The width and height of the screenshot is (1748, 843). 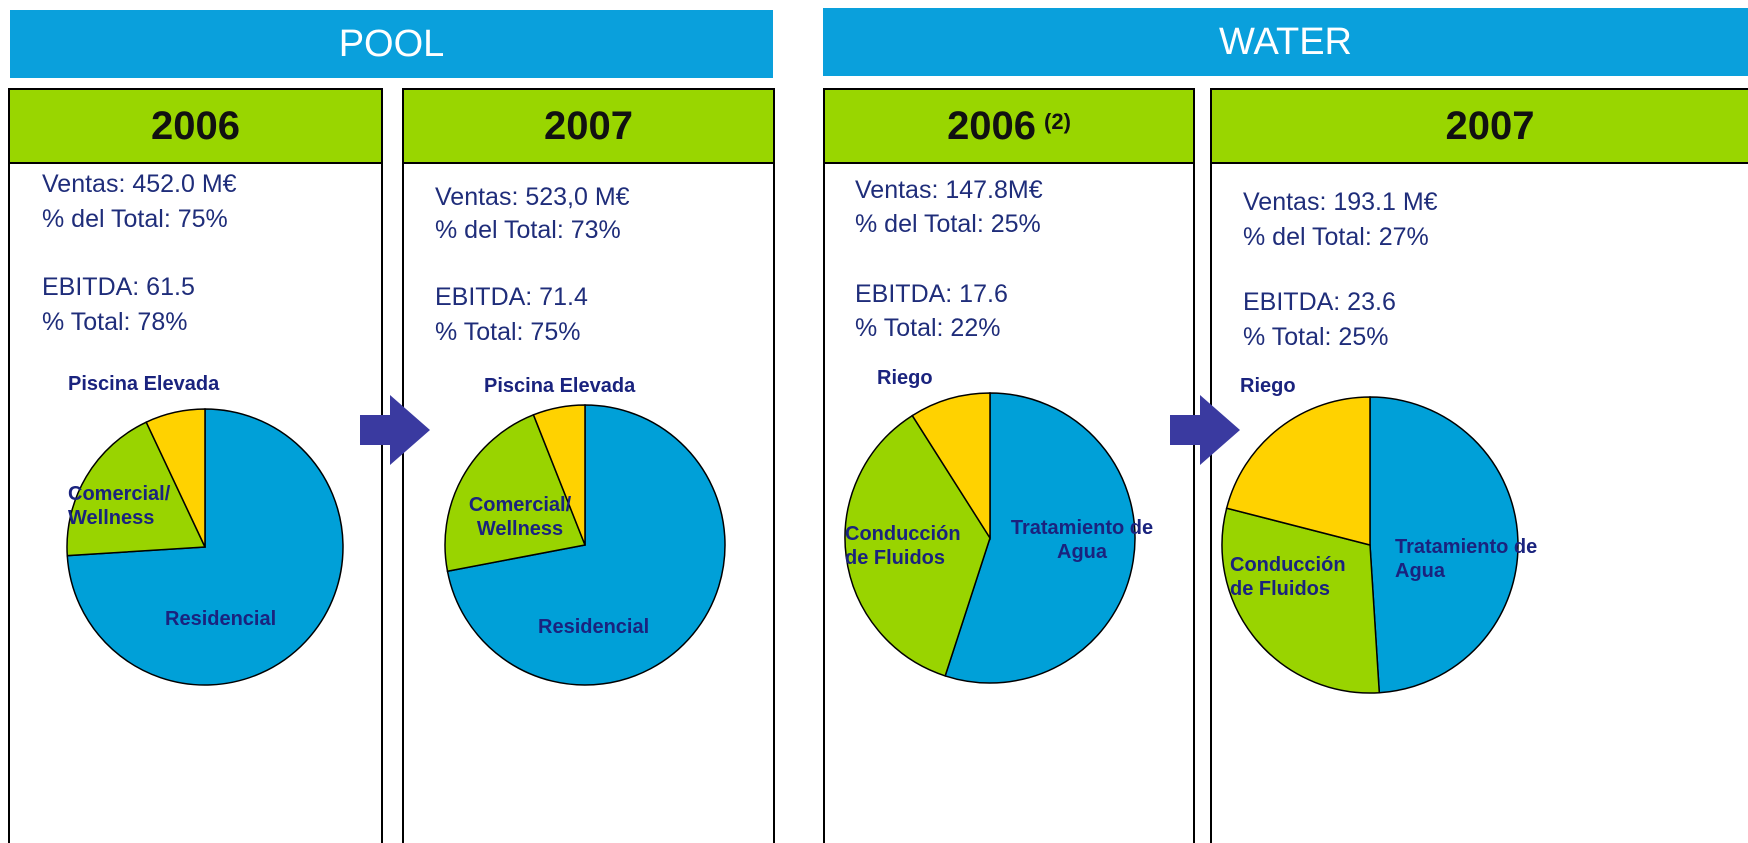 I want to click on year-header: 2006 (2), so click(x=1009, y=127).